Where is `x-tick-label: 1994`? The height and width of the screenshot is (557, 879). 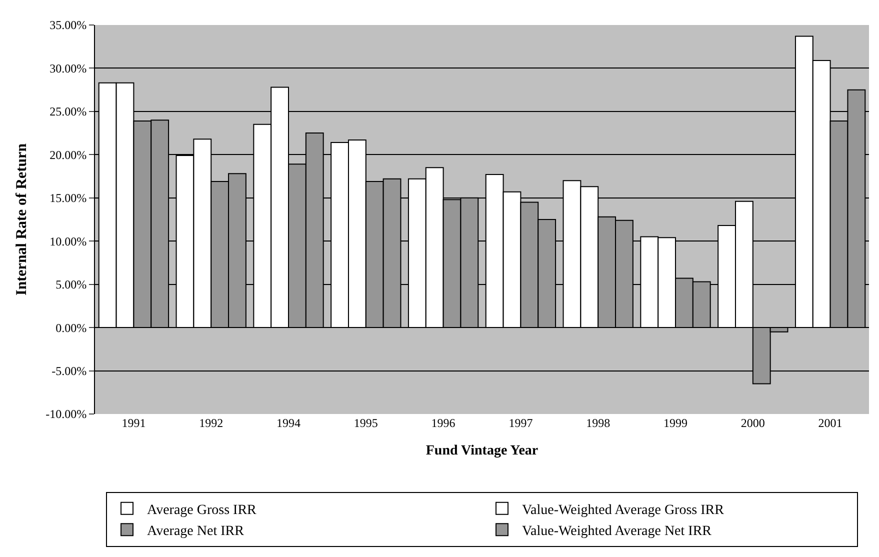
x-tick-label: 1994 is located at coordinates (288, 423).